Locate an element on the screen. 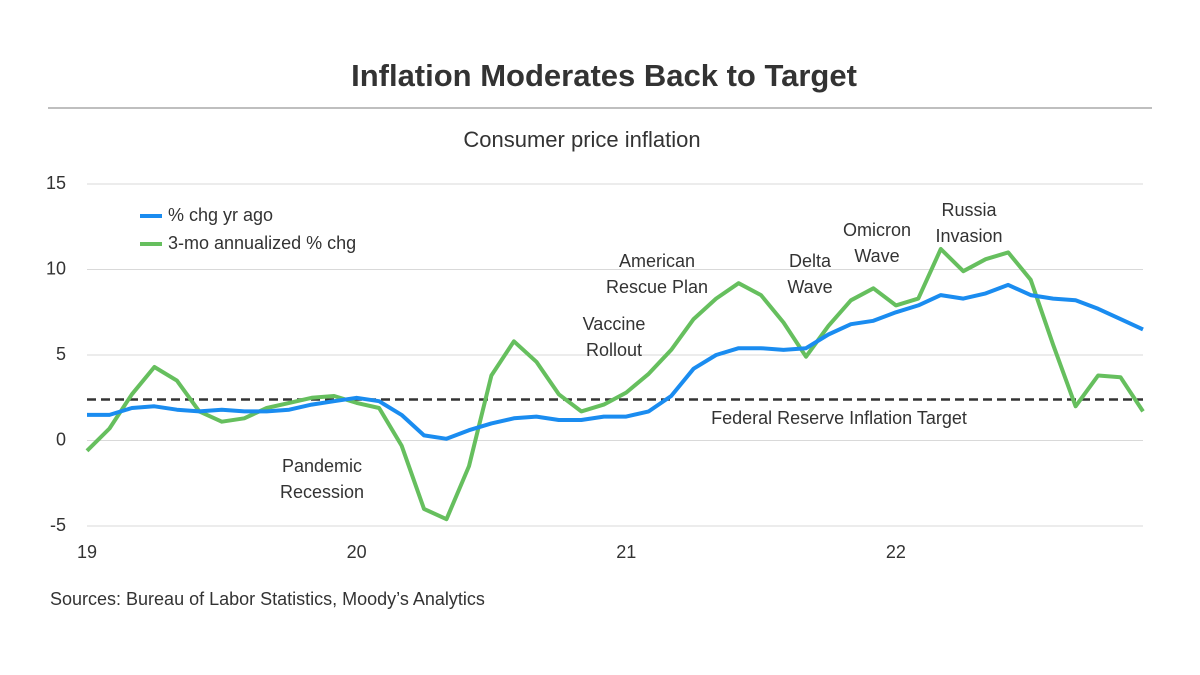 This screenshot has width=1200, height=675. annotation: Russia is located at coordinates (969, 210).